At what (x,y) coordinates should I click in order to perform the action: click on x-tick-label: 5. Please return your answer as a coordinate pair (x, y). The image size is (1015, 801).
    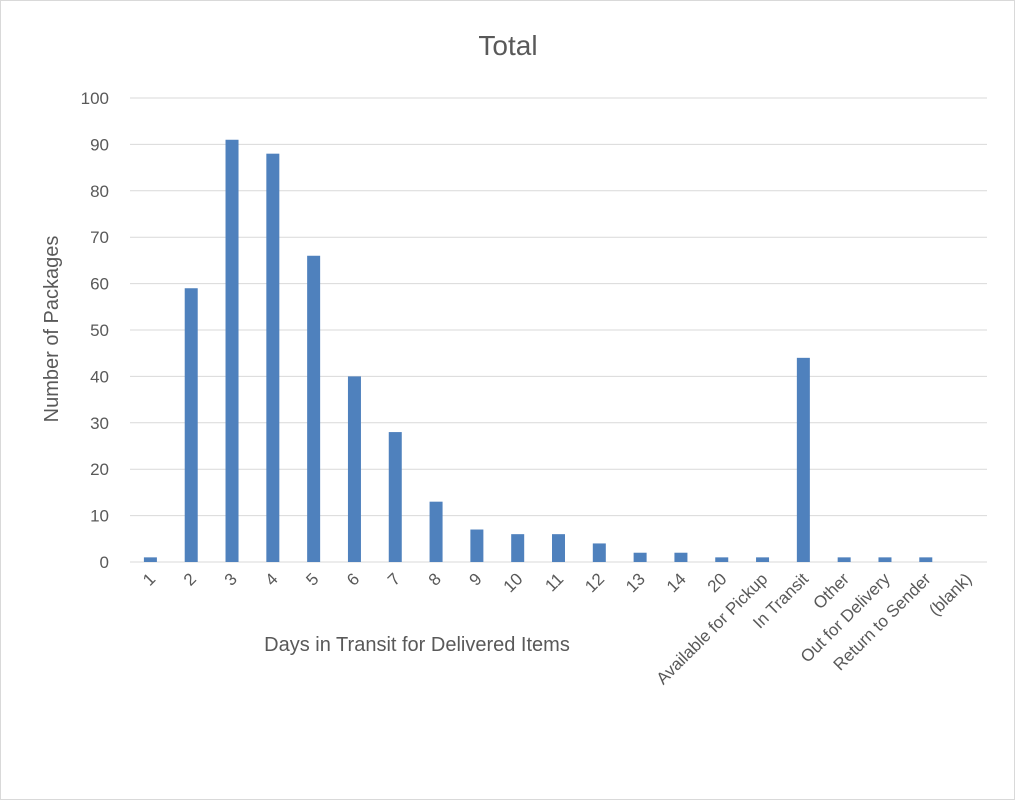
    Looking at the image, I should click on (312, 579).